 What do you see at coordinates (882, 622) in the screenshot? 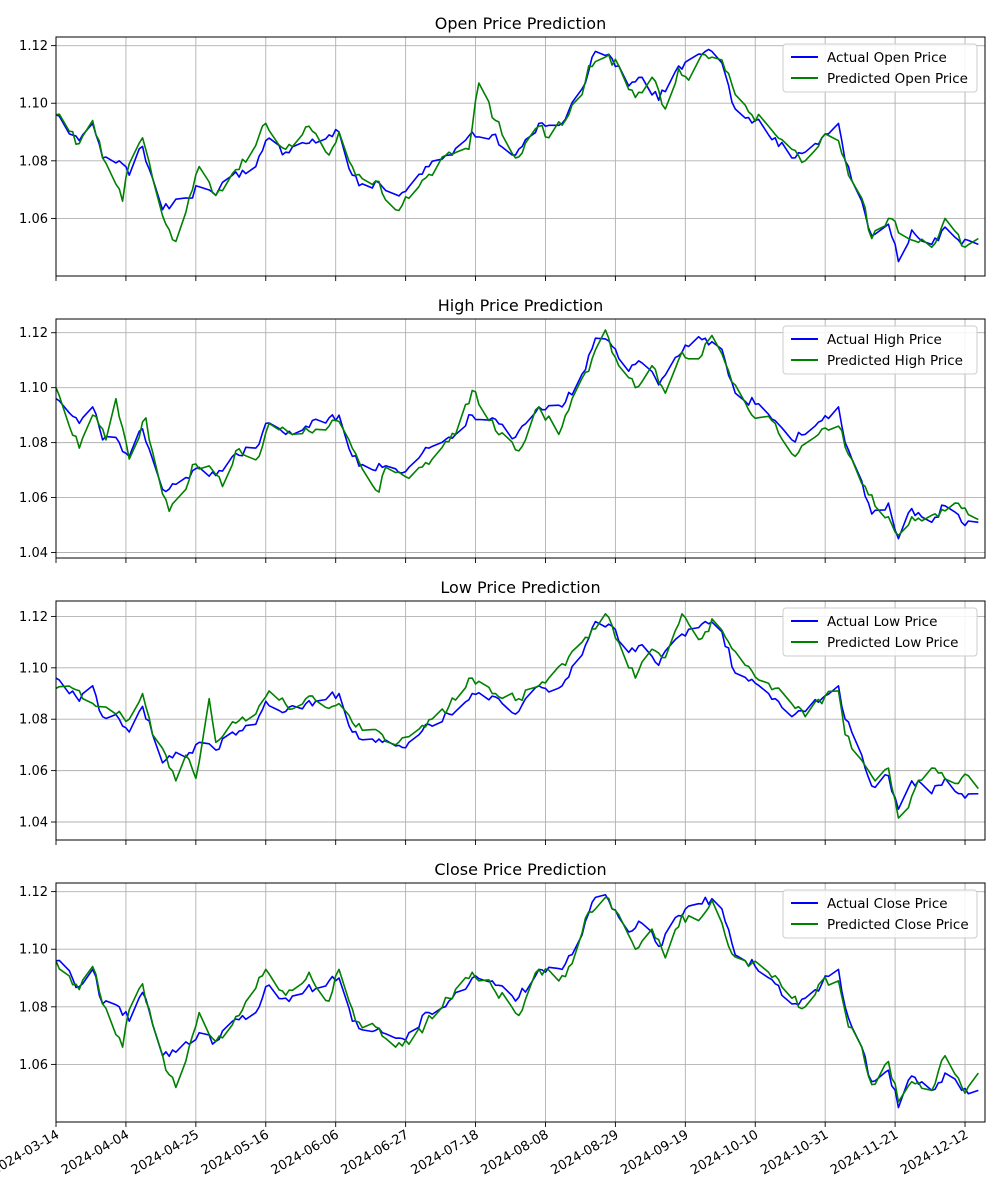
I see `legend-entry: Actual Low Price` at bounding box center [882, 622].